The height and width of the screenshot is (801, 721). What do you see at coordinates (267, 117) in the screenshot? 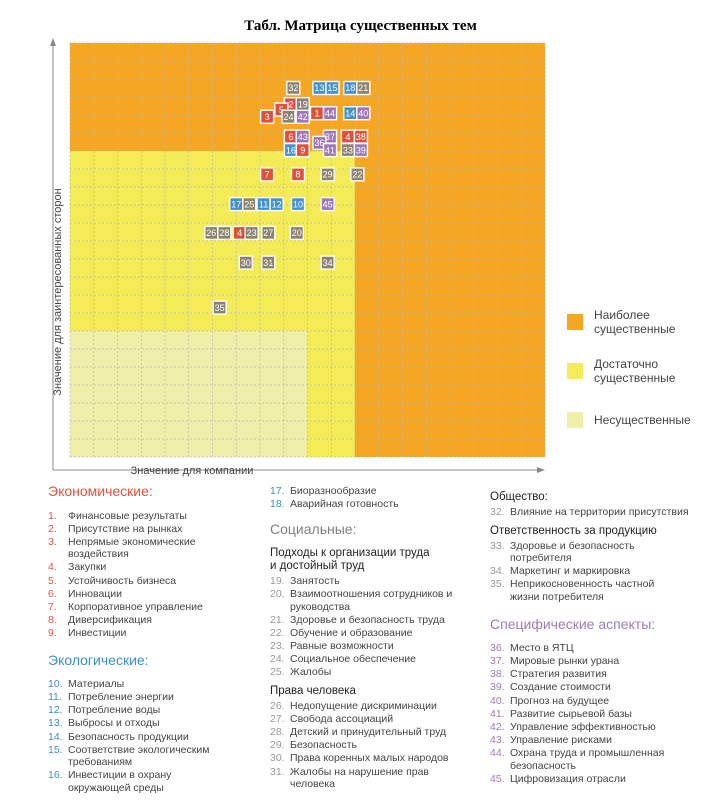
I see `marker-label: 3` at bounding box center [267, 117].